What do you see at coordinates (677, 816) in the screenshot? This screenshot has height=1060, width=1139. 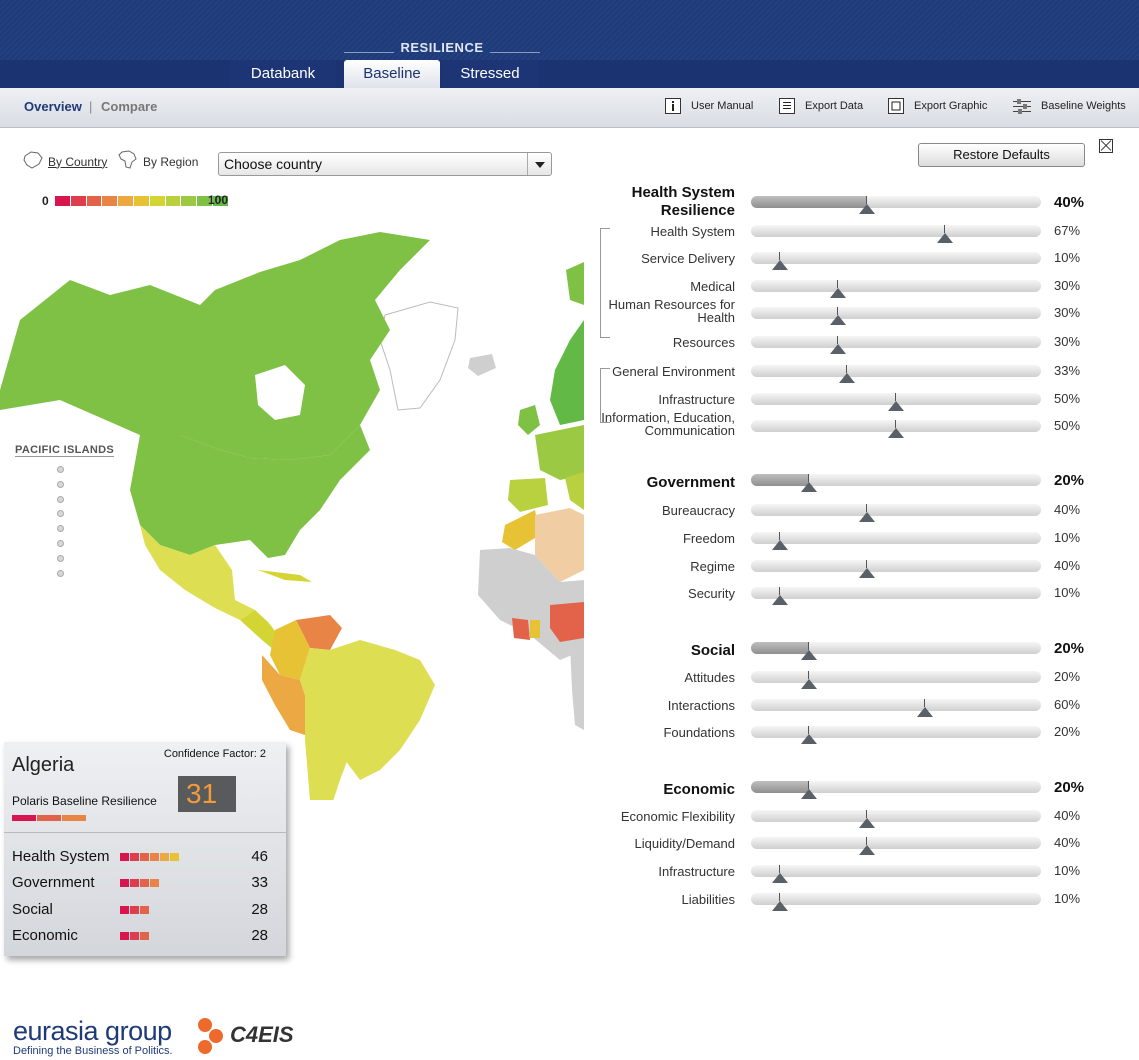 I see `weight-label: Economic Flexibility` at bounding box center [677, 816].